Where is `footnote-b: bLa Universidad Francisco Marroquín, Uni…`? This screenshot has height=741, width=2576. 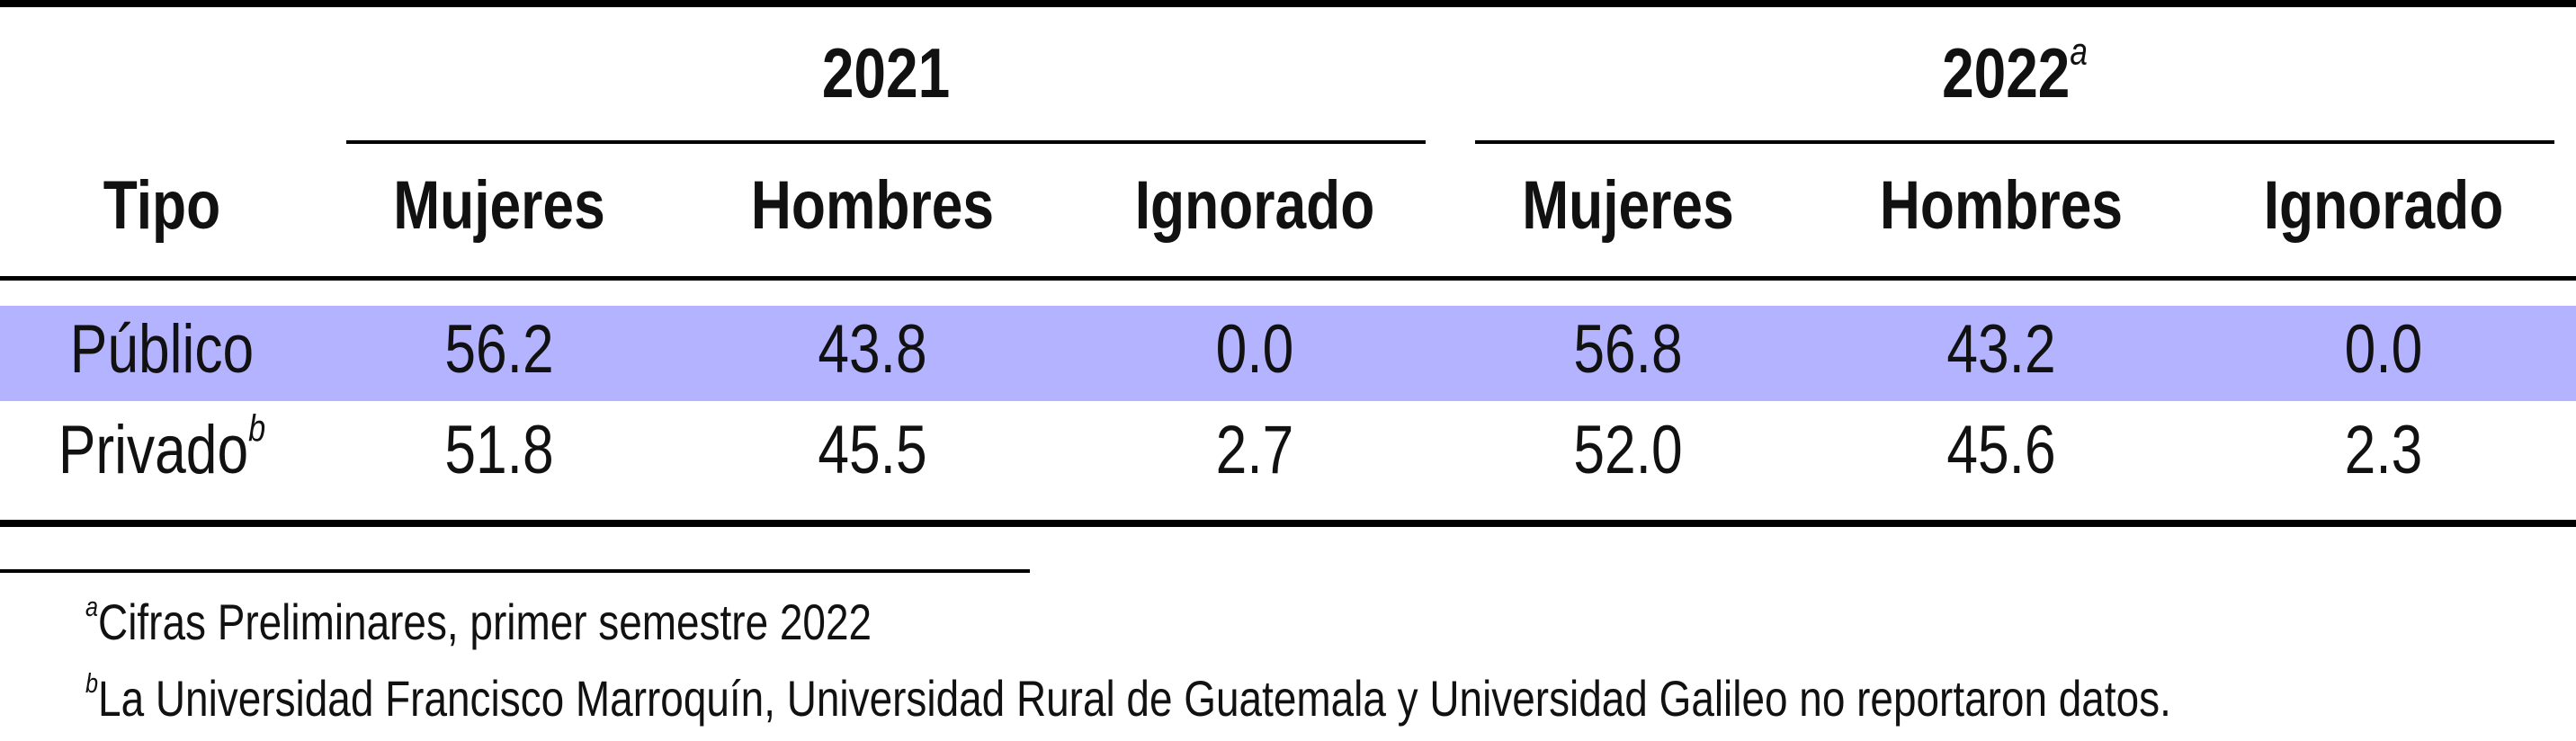 footnote-b: bLa Universidad Francisco Marroquín, Uni… is located at coordinates (1128, 698).